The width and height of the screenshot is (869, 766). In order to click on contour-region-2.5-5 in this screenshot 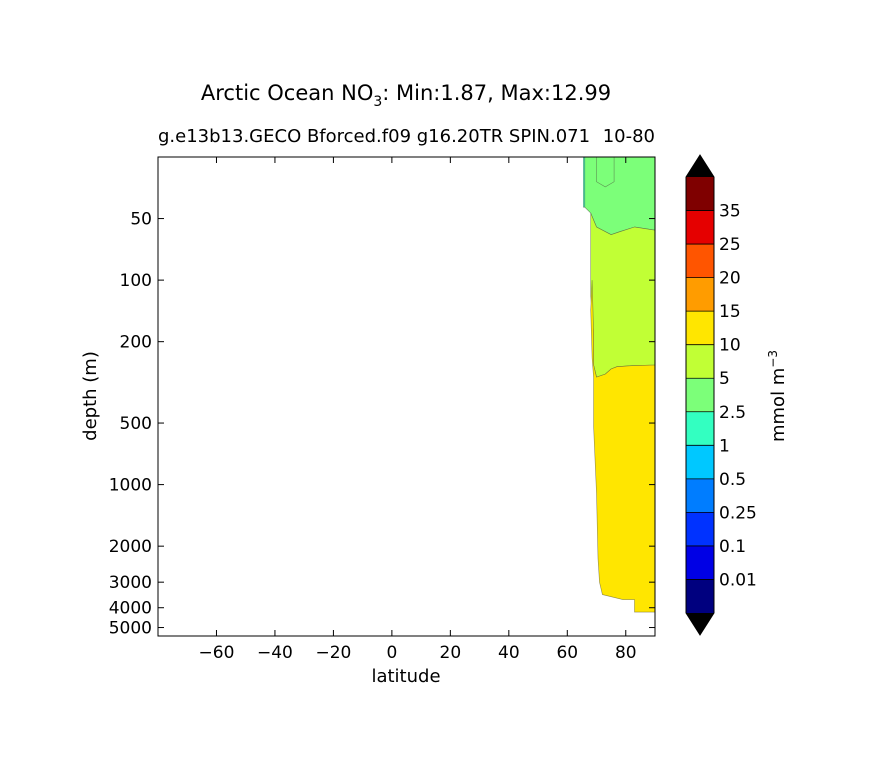, I will do `click(619, 196)`.